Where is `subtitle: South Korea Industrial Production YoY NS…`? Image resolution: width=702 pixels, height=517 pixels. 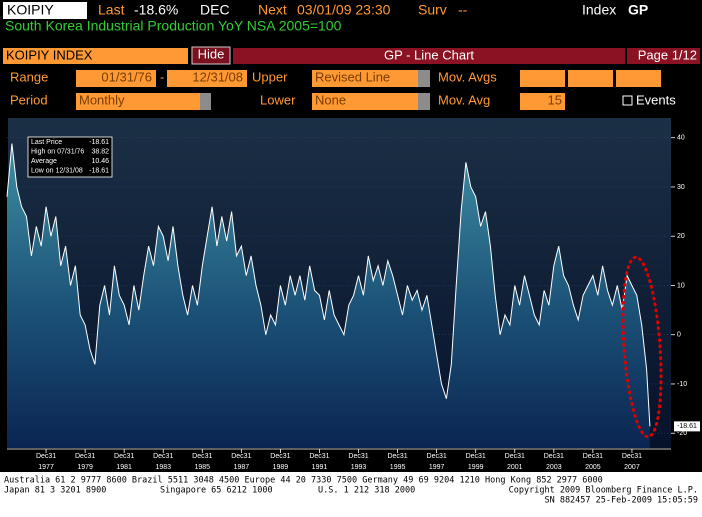 subtitle: South Korea Industrial Production YoY NS… is located at coordinates (173, 26).